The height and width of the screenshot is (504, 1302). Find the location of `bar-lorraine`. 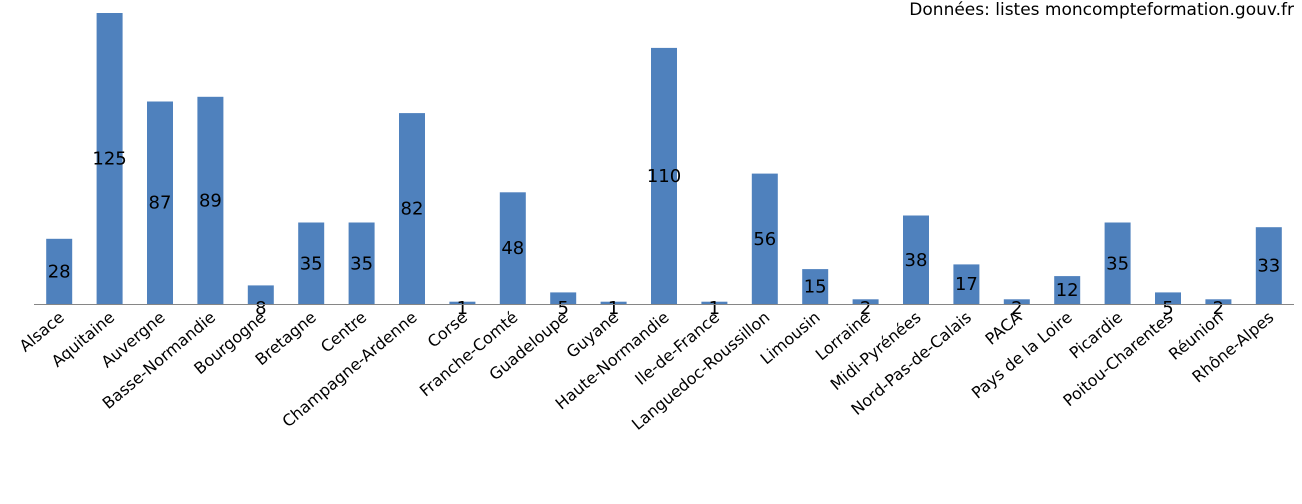

bar-lorraine is located at coordinates (865, 301).